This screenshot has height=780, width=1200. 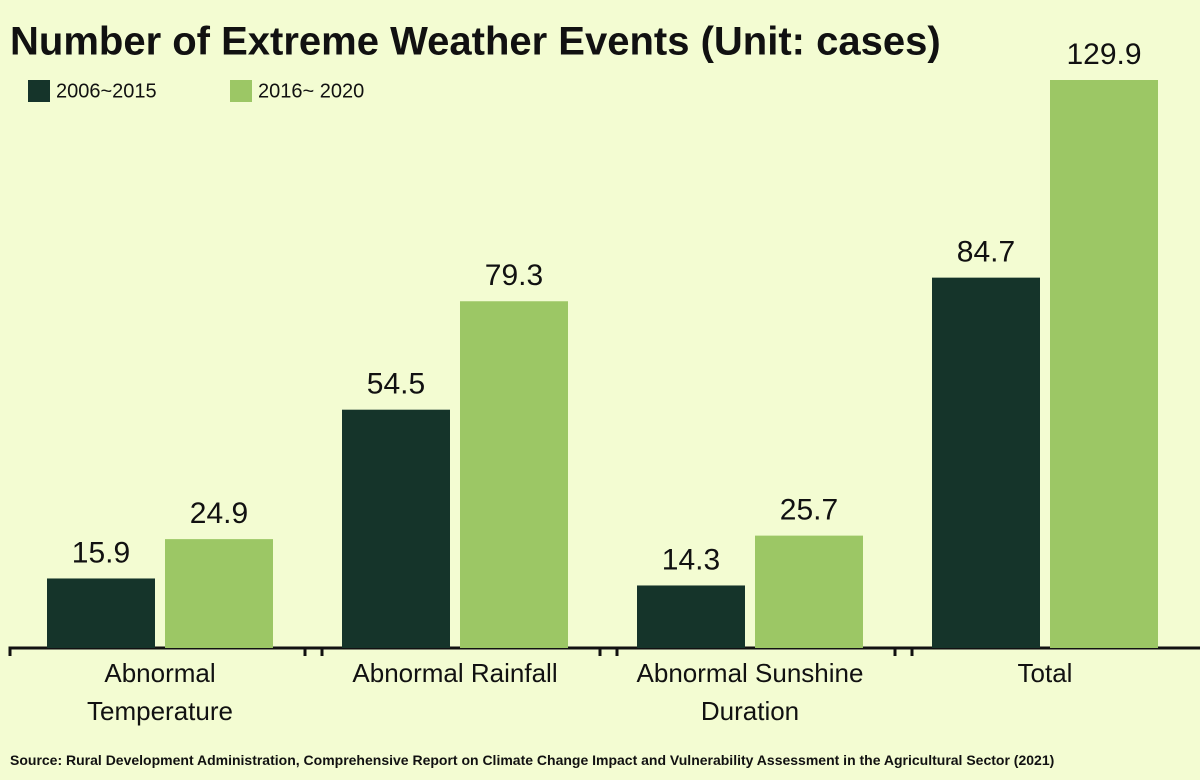 What do you see at coordinates (311, 91) in the screenshot?
I see `legend-label: 2016~ 2020` at bounding box center [311, 91].